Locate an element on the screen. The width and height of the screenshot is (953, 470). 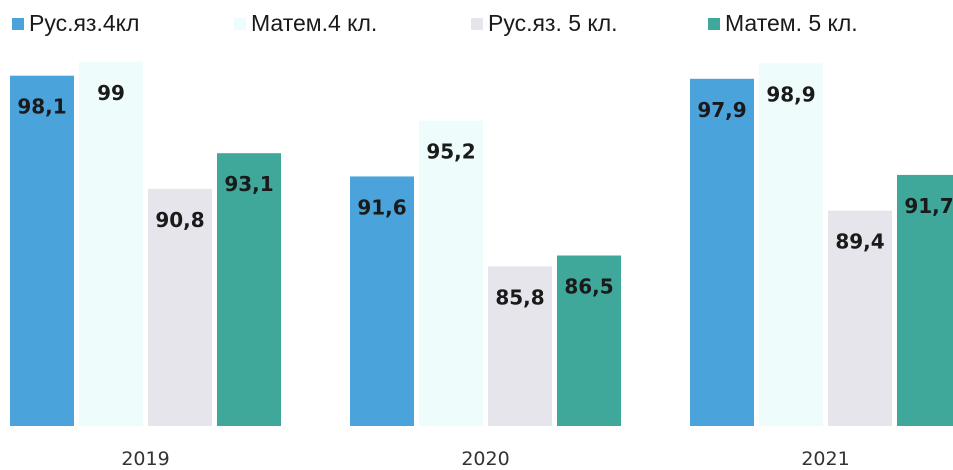
legend-label: Рус.яз.4кл is located at coordinates (84, 23).